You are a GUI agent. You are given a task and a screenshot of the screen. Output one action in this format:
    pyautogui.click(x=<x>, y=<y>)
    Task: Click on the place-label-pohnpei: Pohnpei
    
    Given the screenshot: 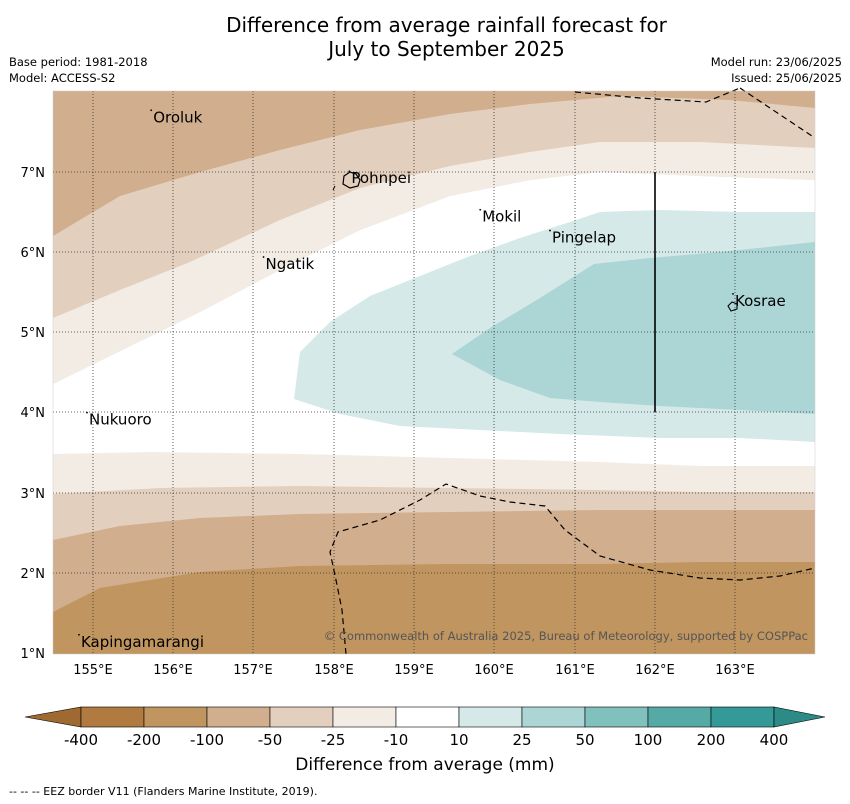 What is the action you would take?
    pyautogui.click(x=381, y=178)
    